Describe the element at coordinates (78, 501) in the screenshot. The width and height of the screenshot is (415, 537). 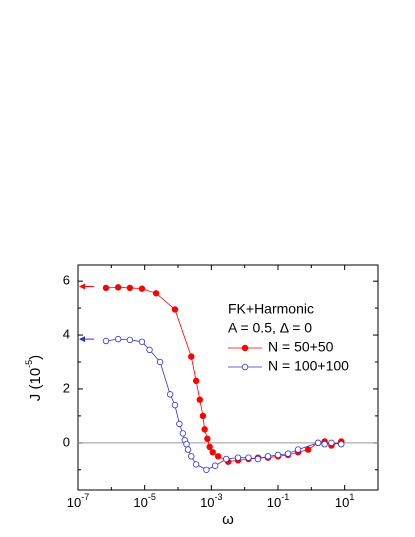
I see `x-tick-label: 10⁻⁷` at that location.